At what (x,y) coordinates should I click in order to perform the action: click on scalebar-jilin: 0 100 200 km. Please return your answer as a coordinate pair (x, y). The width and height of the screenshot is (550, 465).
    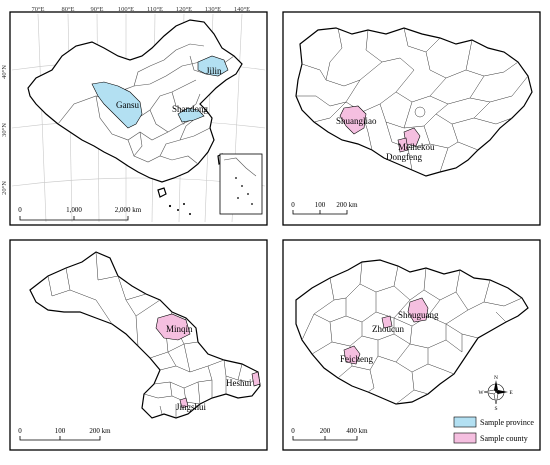
    Looking at the image, I should click on (324, 208).